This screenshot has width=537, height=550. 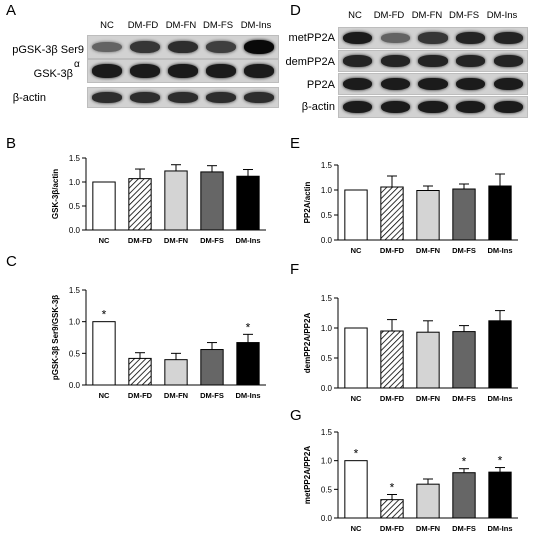 I want to click on blot-column-label: DM-FN, so click(x=181, y=25).